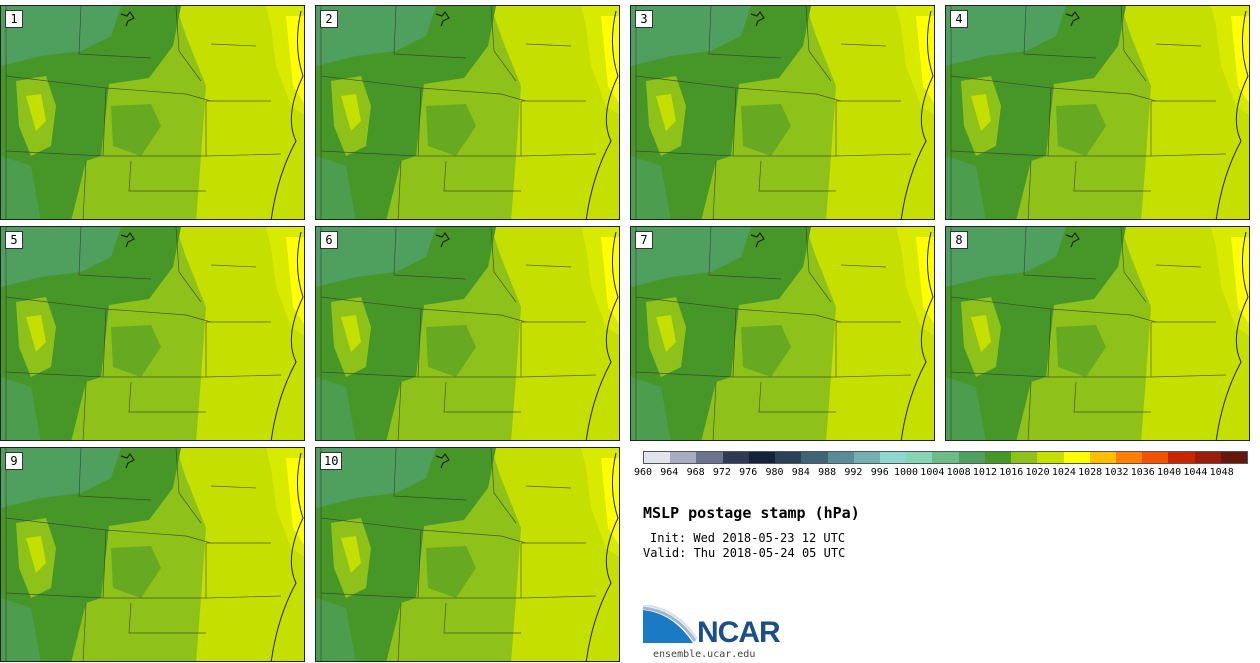 The width and height of the screenshot is (1260, 663). I want to click on map-stamp-4: 4, so click(1097, 112).